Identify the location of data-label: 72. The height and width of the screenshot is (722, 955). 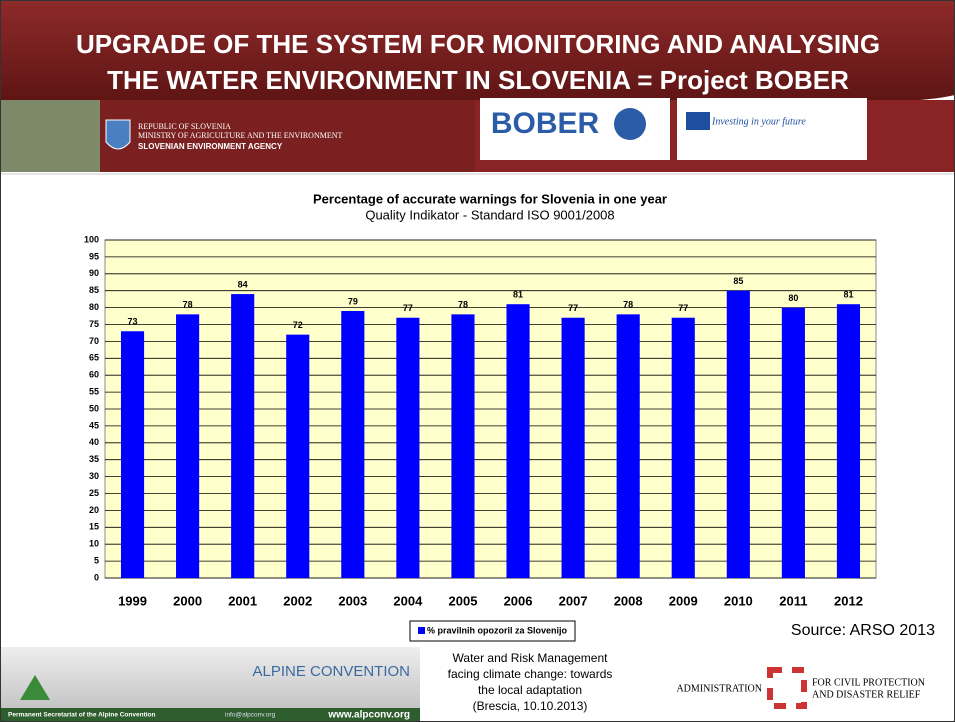
(298, 325).